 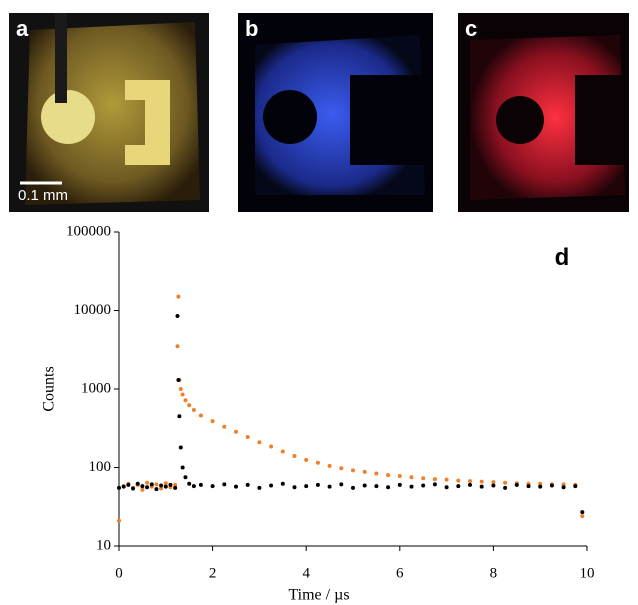 What do you see at coordinates (318, 595) in the screenshot?
I see `x-axis-label: Time / µs` at bounding box center [318, 595].